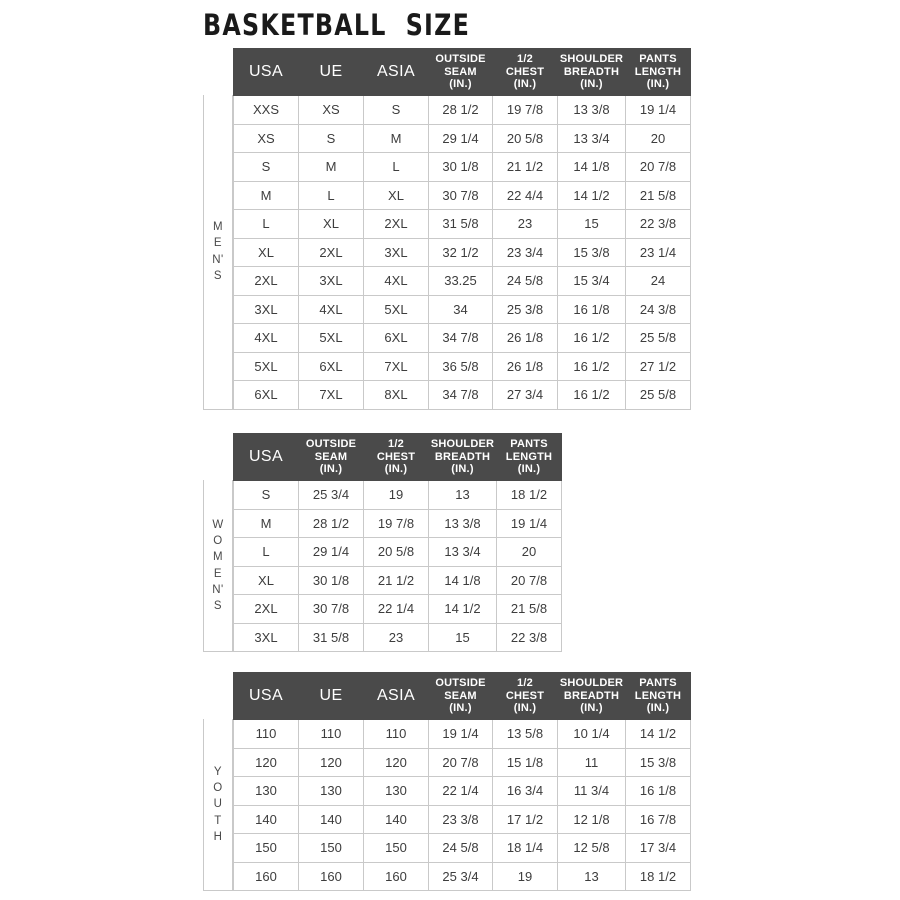  I want to click on table-cell: 5XL, so click(266, 366).